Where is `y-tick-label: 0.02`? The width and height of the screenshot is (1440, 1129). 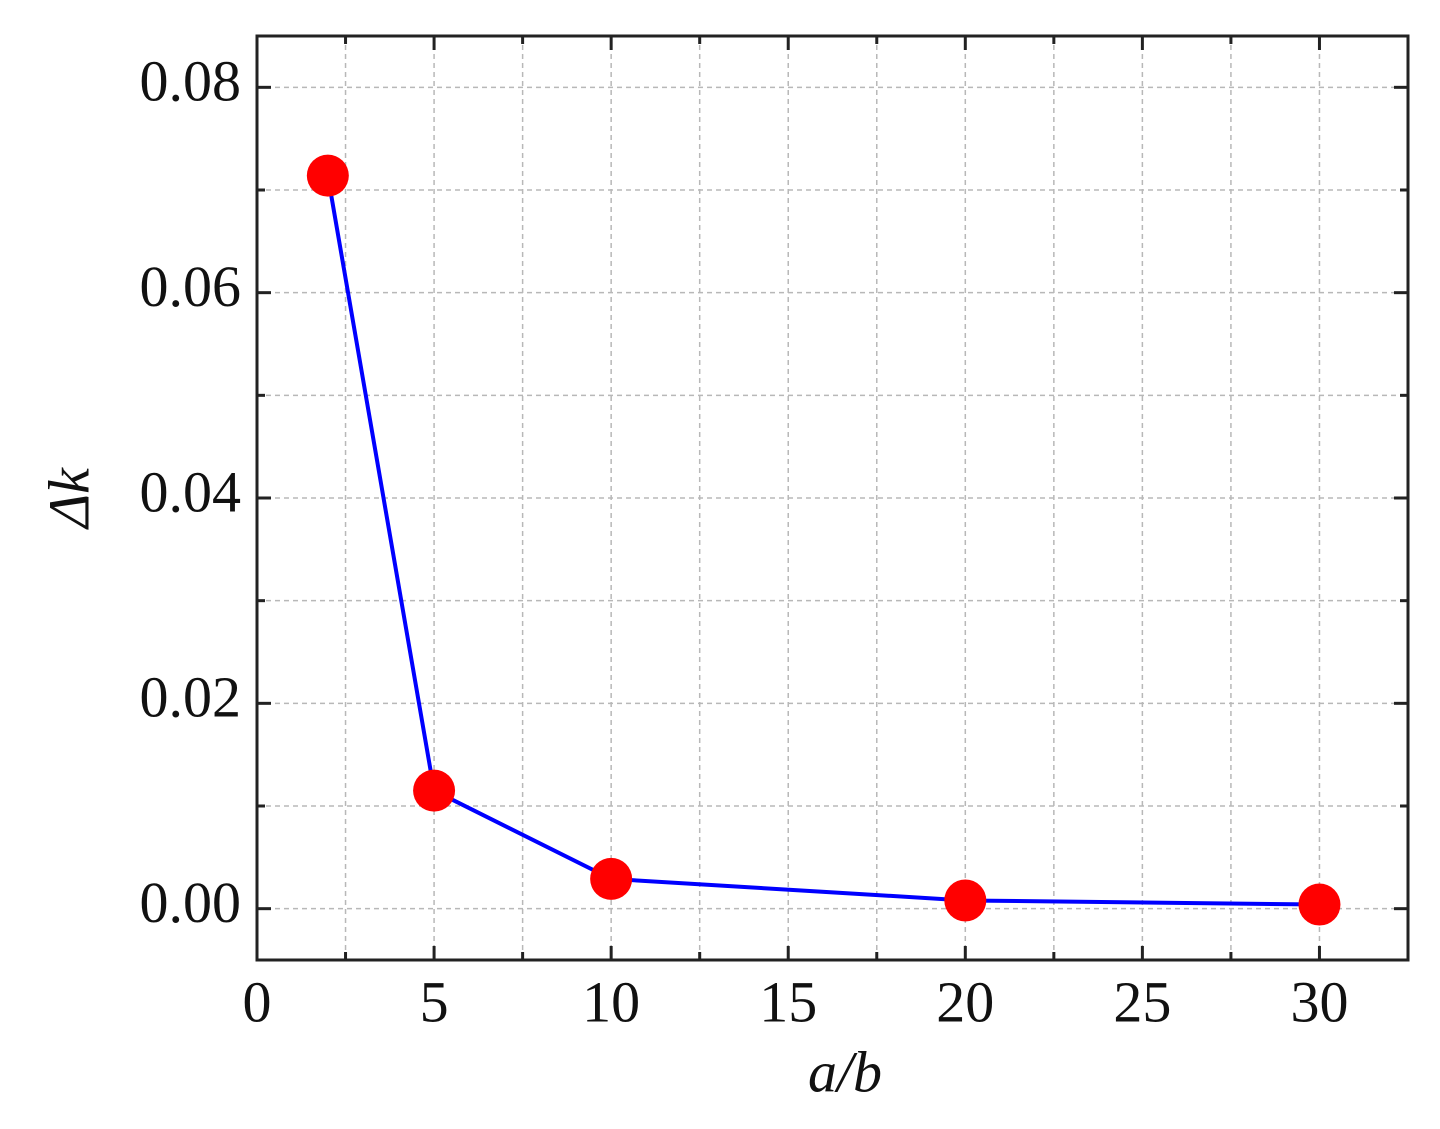 y-tick-label: 0.02 is located at coordinates (191, 697).